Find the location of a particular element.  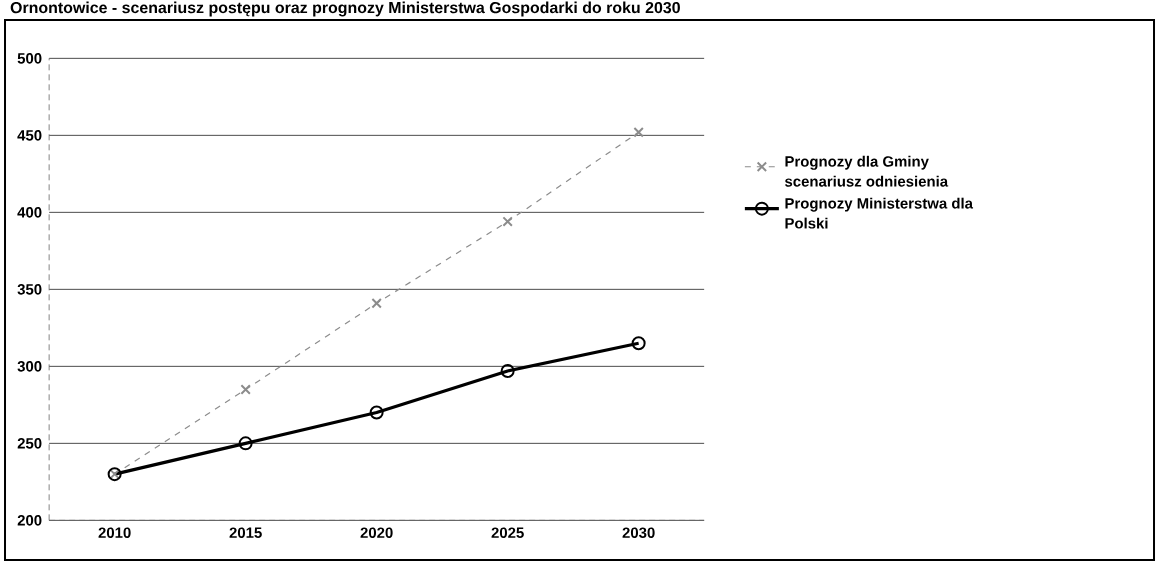

legend-label: Prognozy Ministerstwa dla Polski is located at coordinates (879, 213).